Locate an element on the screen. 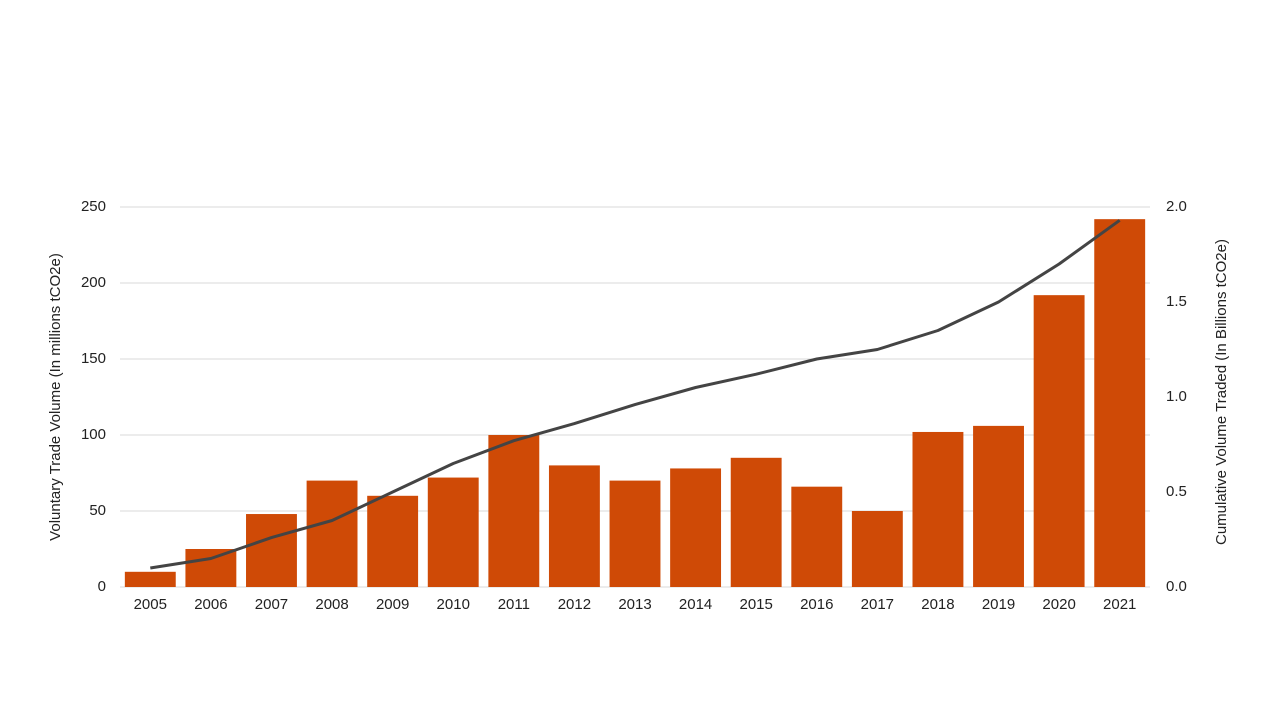 The height and width of the screenshot is (720, 1280). x-tick-label: 2016 is located at coordinates (816, 604).